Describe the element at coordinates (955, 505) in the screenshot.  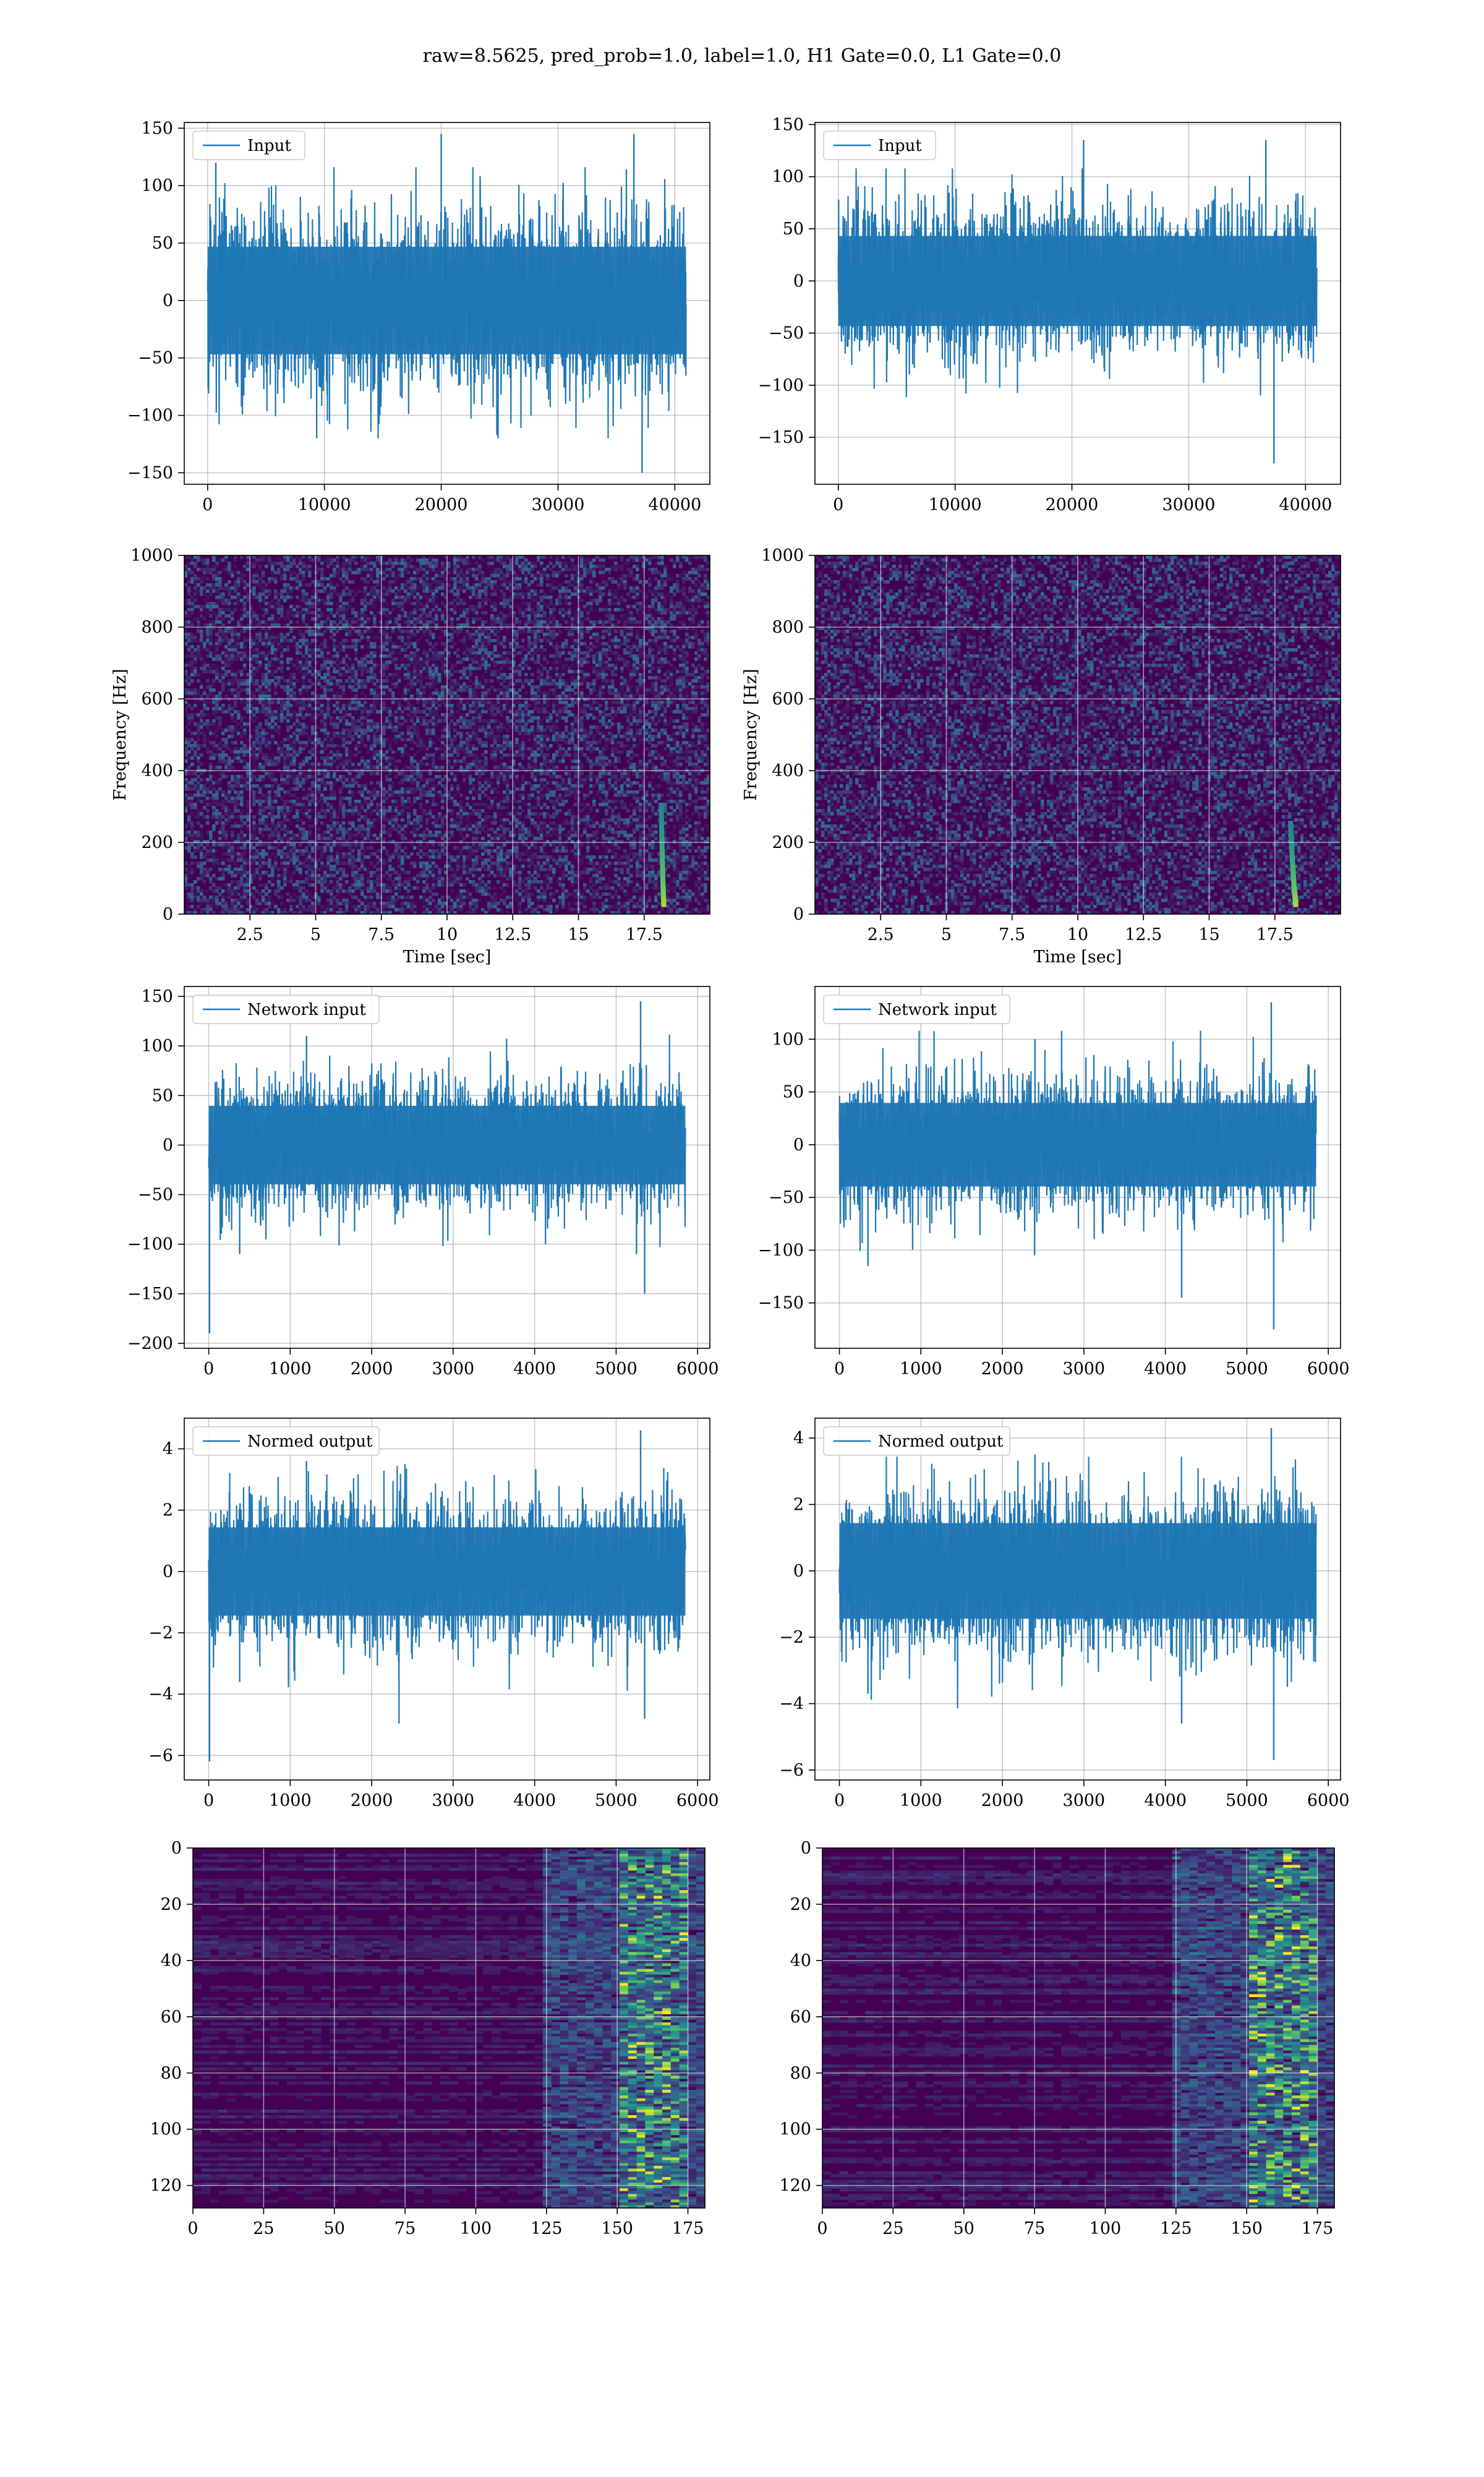
I see `input-right-xtick-label-1: 10000` at that location.